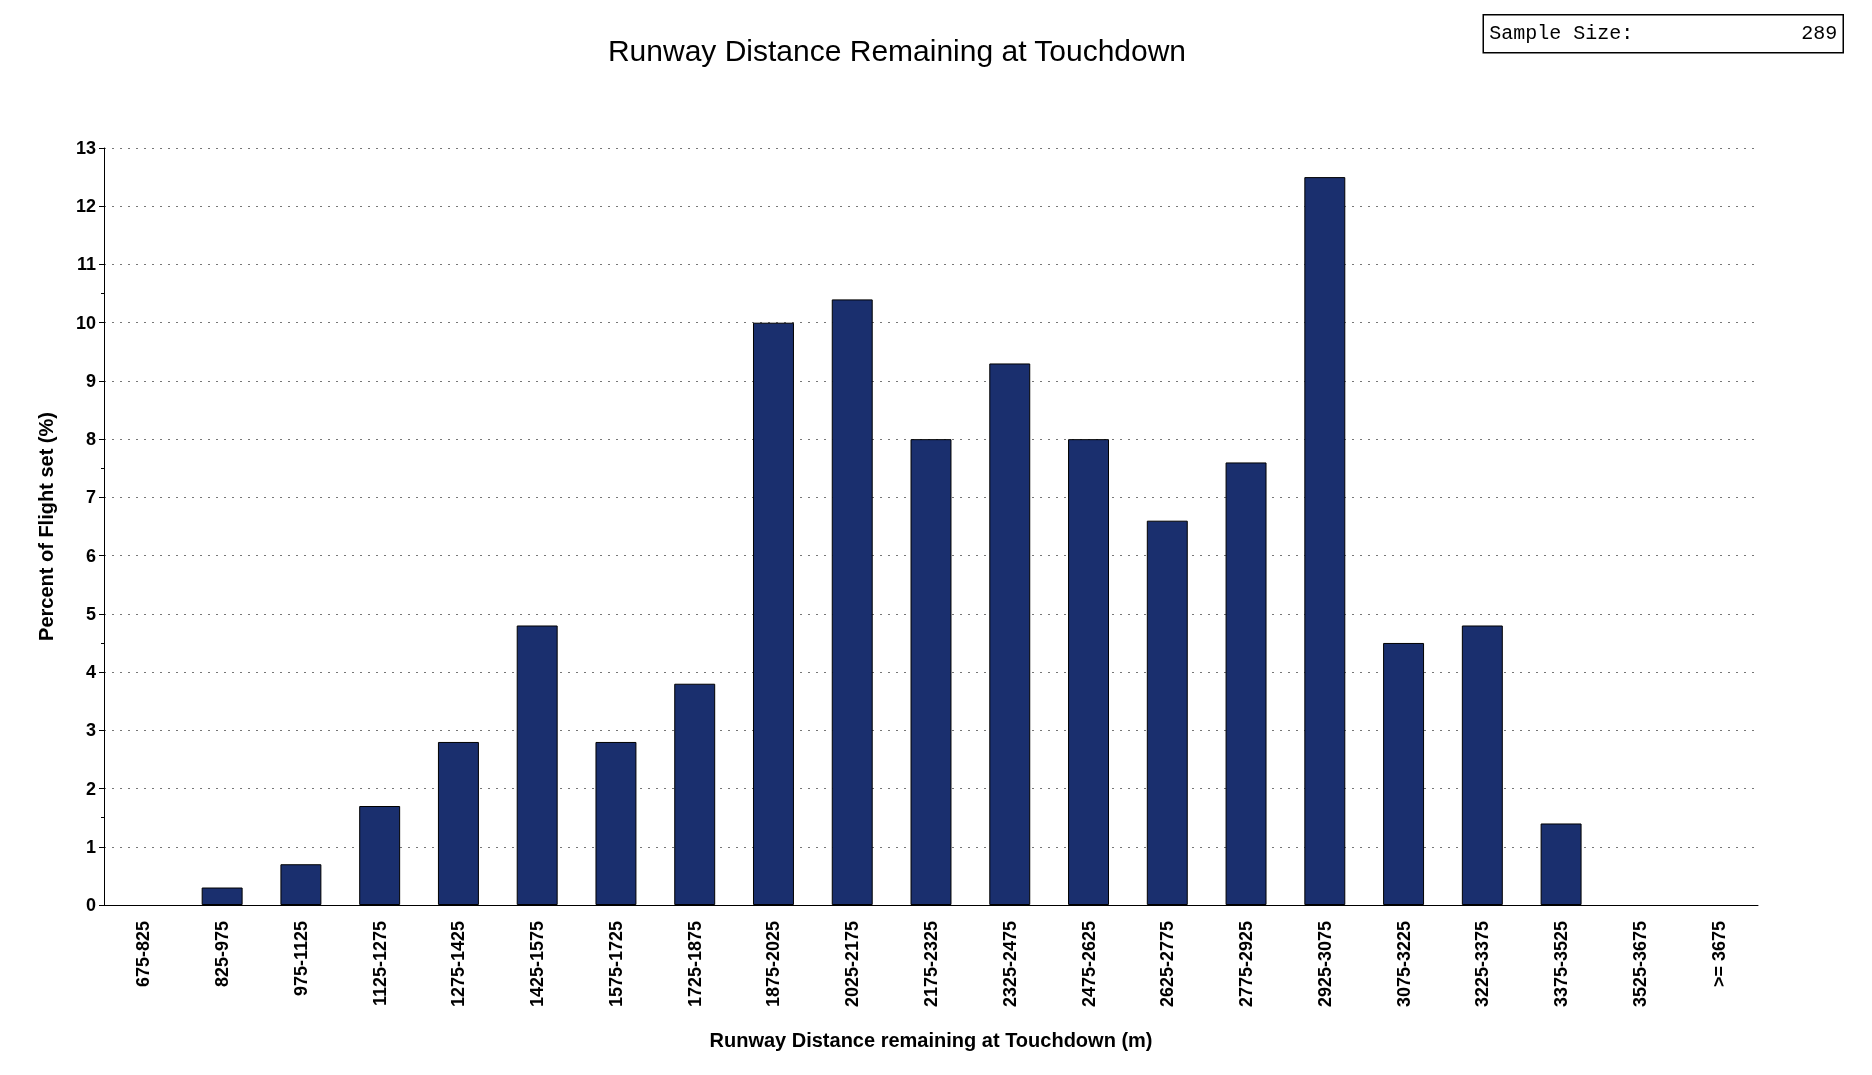 Image resolution: width=1872 pixels, height=1075 pixels. I want to click on x-tick-label: 2175-2325, so click(931, 964).